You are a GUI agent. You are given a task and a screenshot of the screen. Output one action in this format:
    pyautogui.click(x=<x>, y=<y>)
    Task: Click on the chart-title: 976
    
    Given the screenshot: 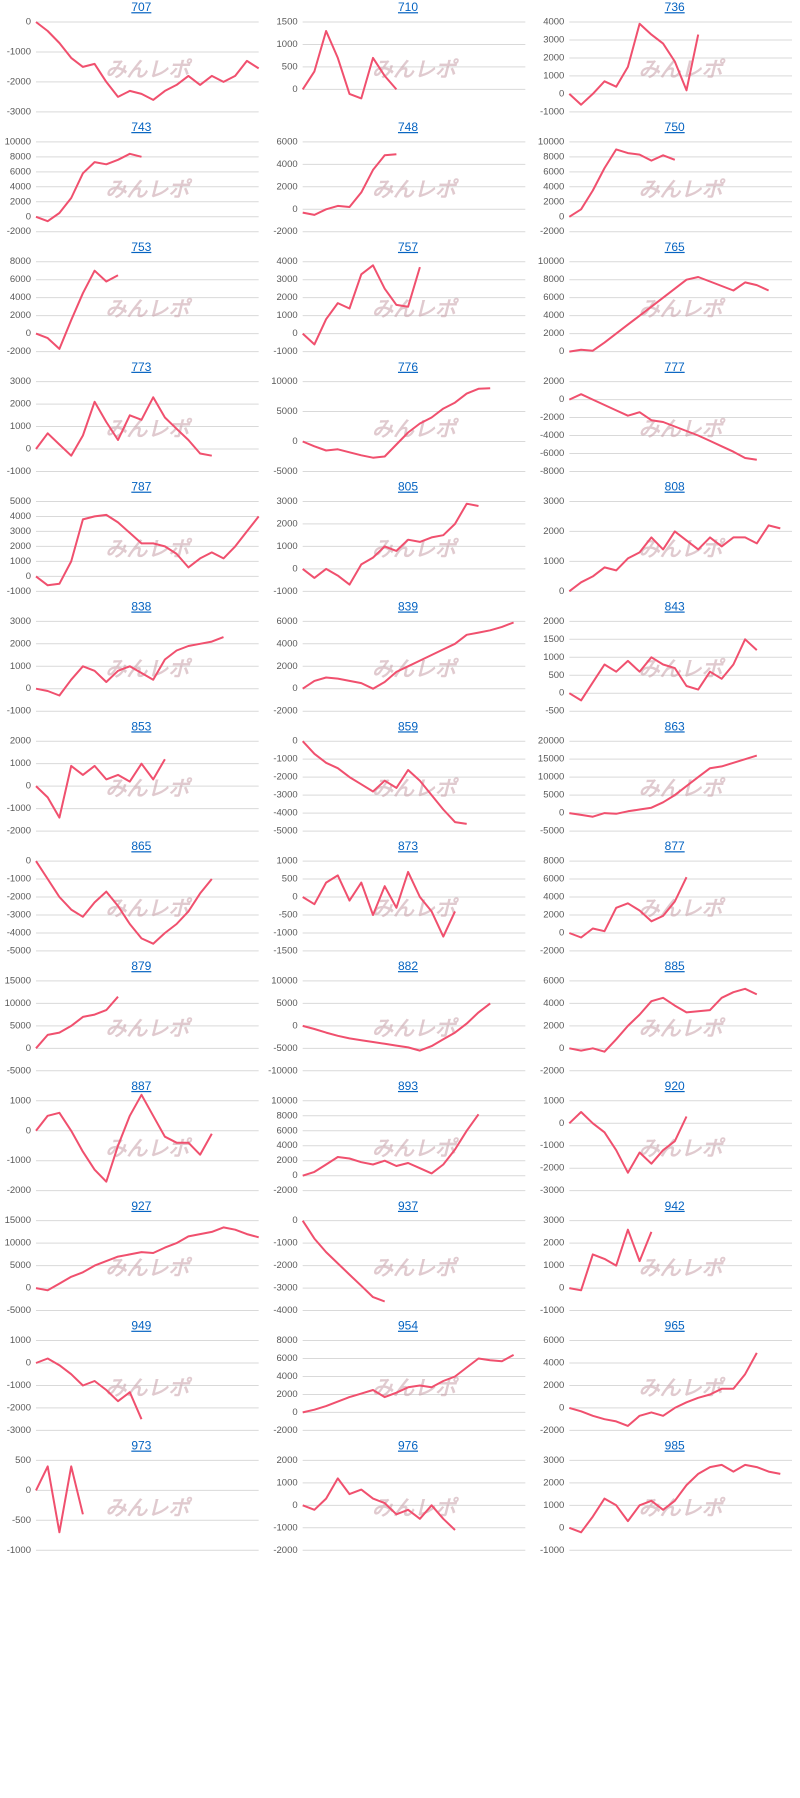 What is the action you would take?
    pyautogui.click(x=408, y=1446)
    